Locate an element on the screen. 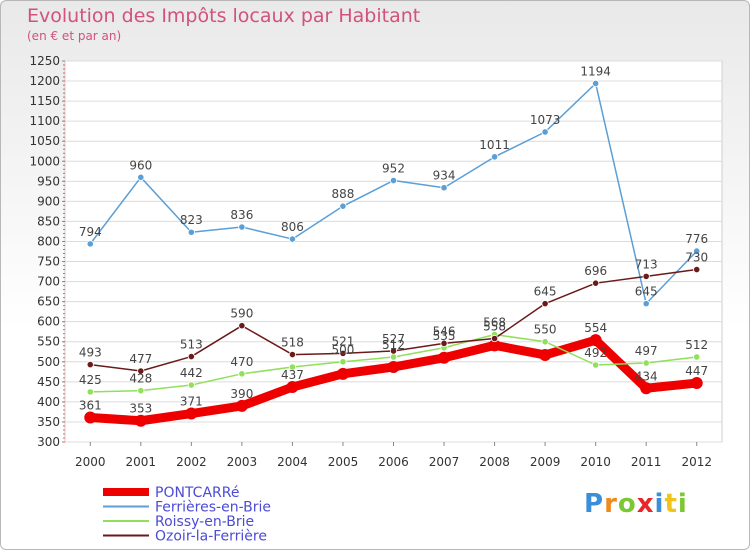 The image size is (750, 550). logo-letter: o is located at coordinates (627, 504).